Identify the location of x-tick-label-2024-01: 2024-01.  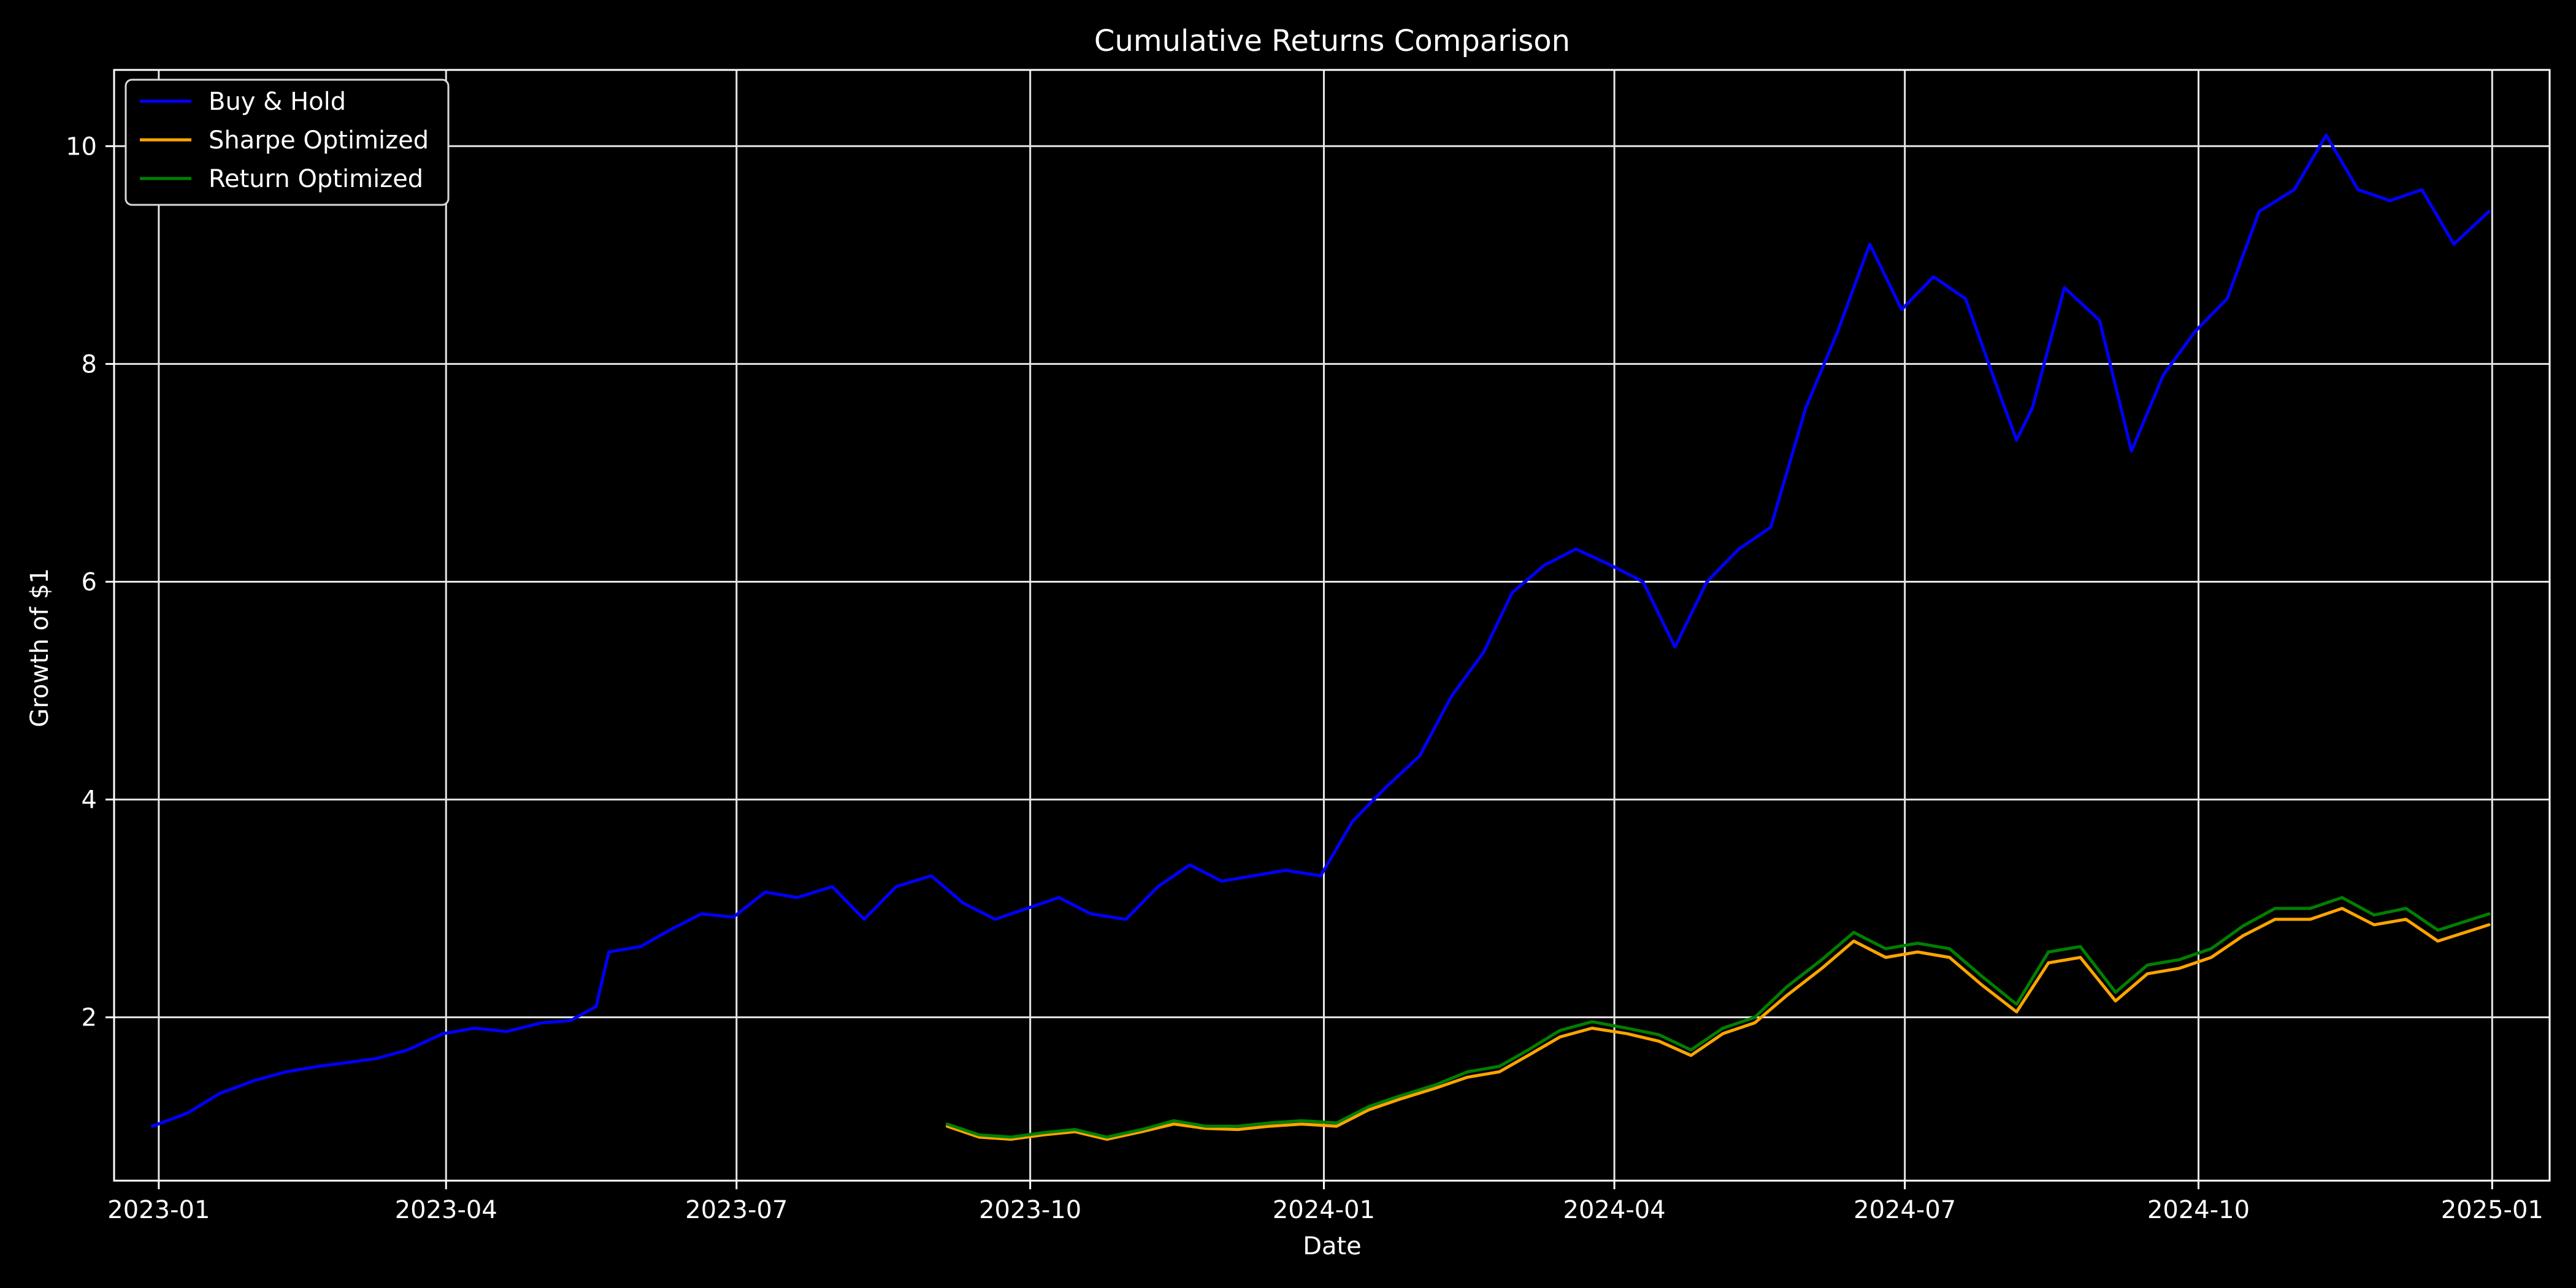
(1324, 1210).